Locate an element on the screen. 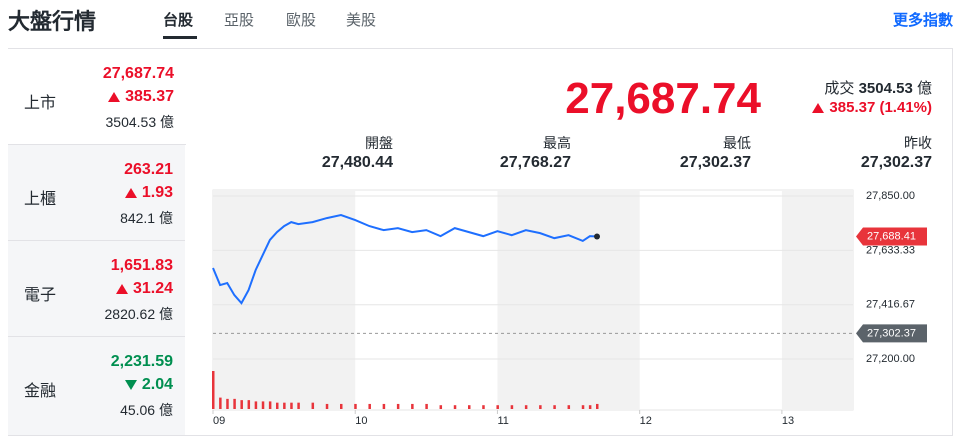 The height and width of the screenshot is (442, 961). market-row: 金融 2,231.59 2.04 45.06 億 is located at coordinates (96, 386).